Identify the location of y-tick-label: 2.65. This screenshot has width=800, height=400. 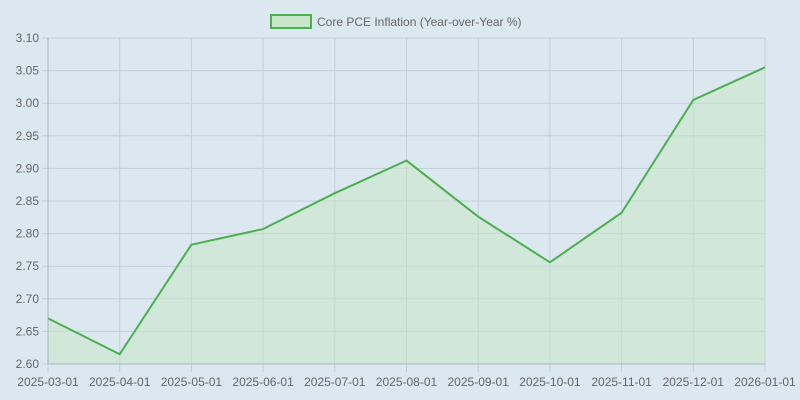
(28, 331).